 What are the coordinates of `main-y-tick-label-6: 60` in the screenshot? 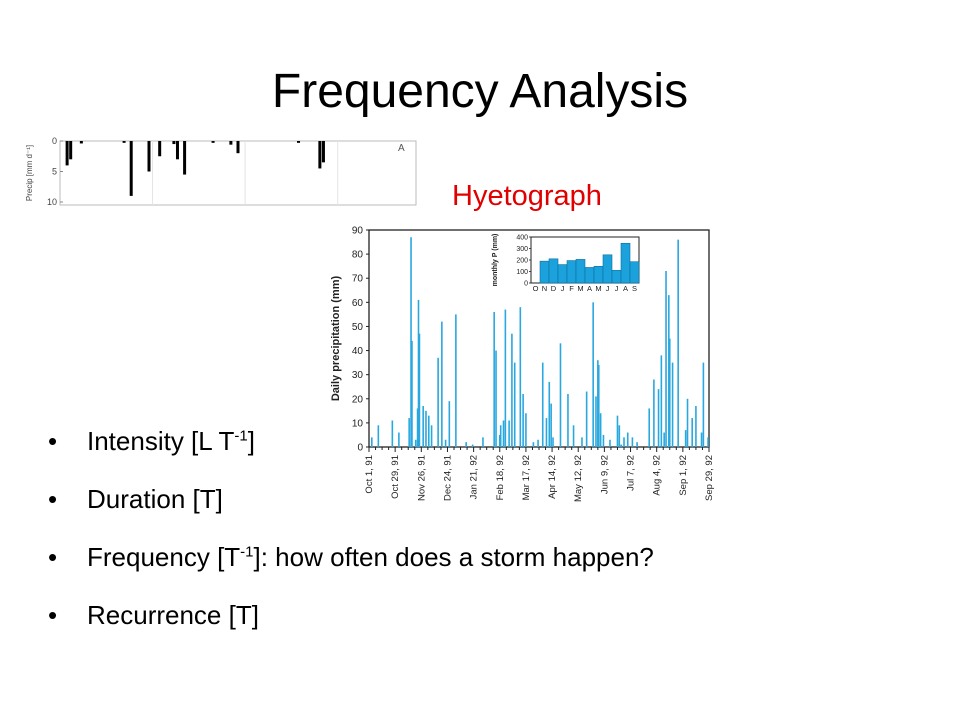 It's located at (358, 303).